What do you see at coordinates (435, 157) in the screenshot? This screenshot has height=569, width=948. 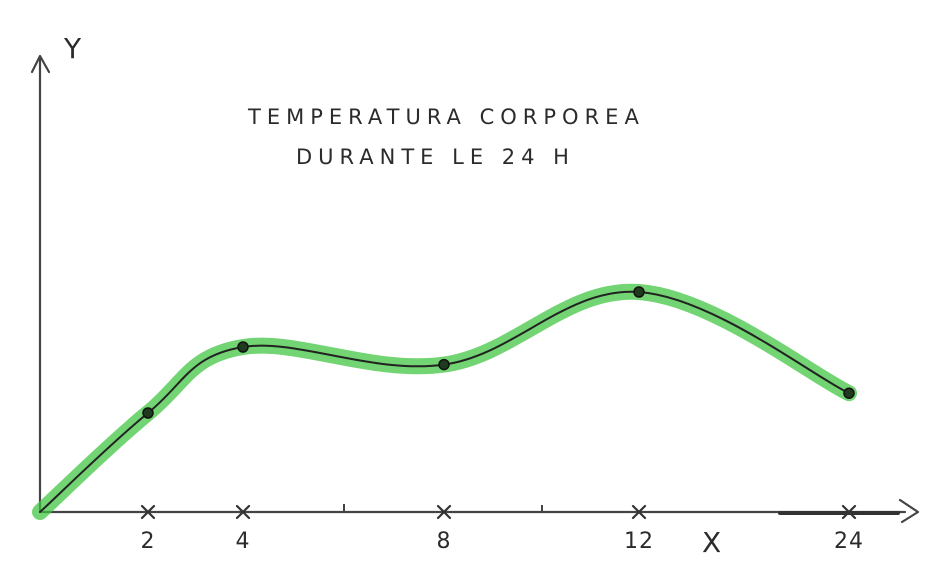 I see `chart-title-line-2: DURANTE LE 24 H` at bounding box center [435, 157].